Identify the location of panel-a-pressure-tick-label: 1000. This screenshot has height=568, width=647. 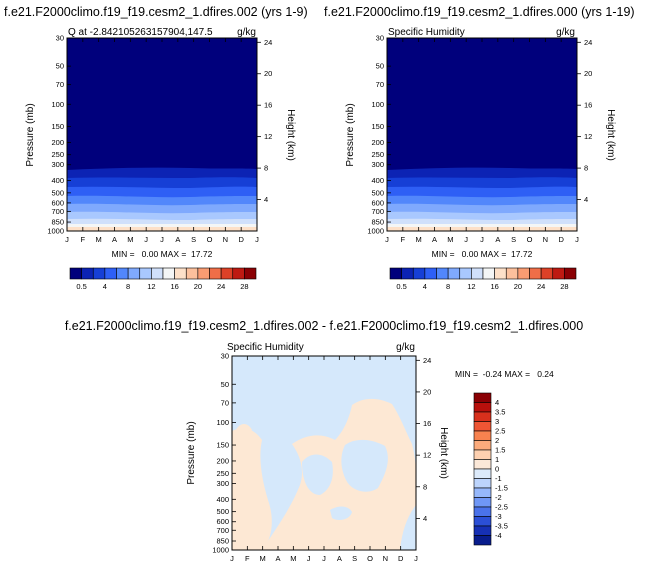
(55, 231).